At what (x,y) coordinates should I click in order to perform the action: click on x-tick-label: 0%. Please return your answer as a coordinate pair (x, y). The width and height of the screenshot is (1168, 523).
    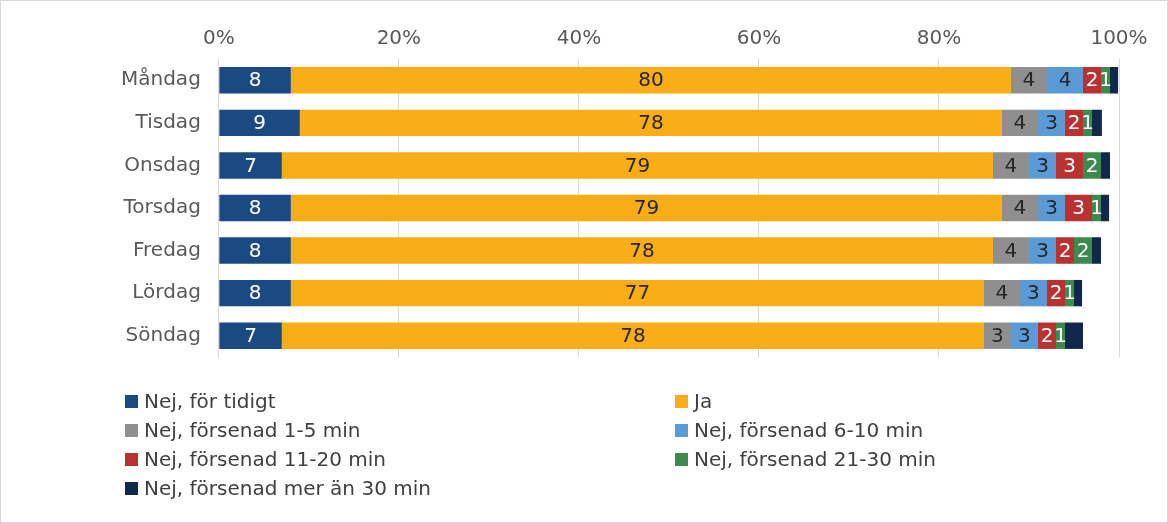
    Looking at the image, I should click on (218, 37).